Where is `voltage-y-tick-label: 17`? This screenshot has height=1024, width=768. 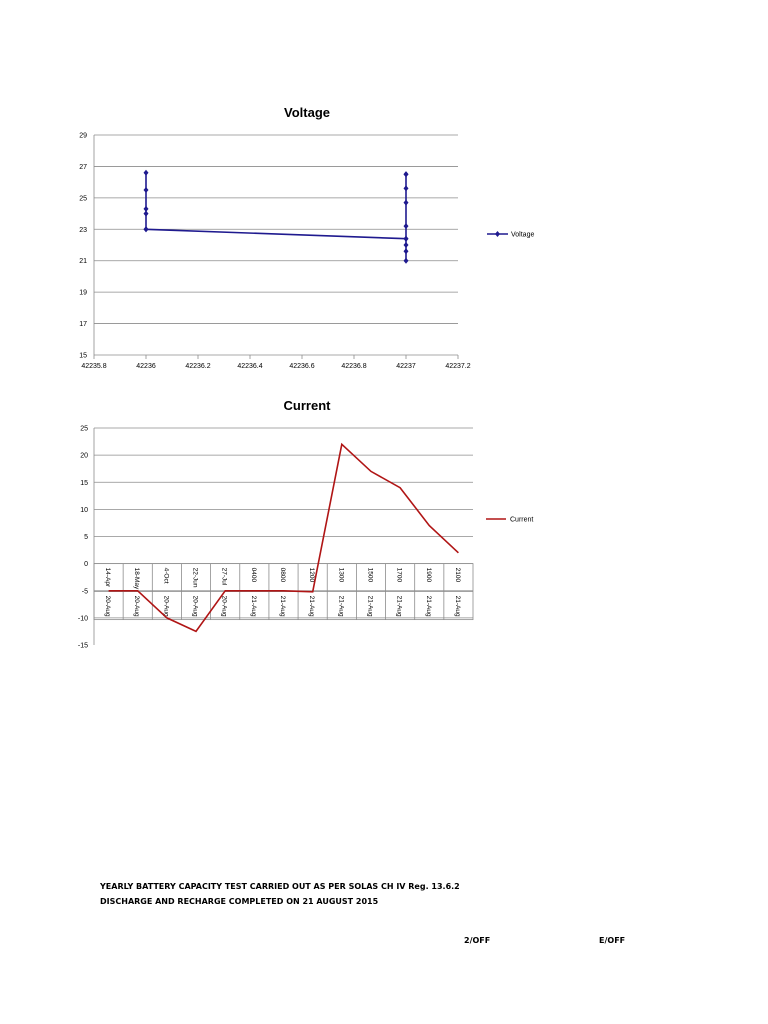
voltage-y-tick-label: 17 is located at coordinates (83, 324).